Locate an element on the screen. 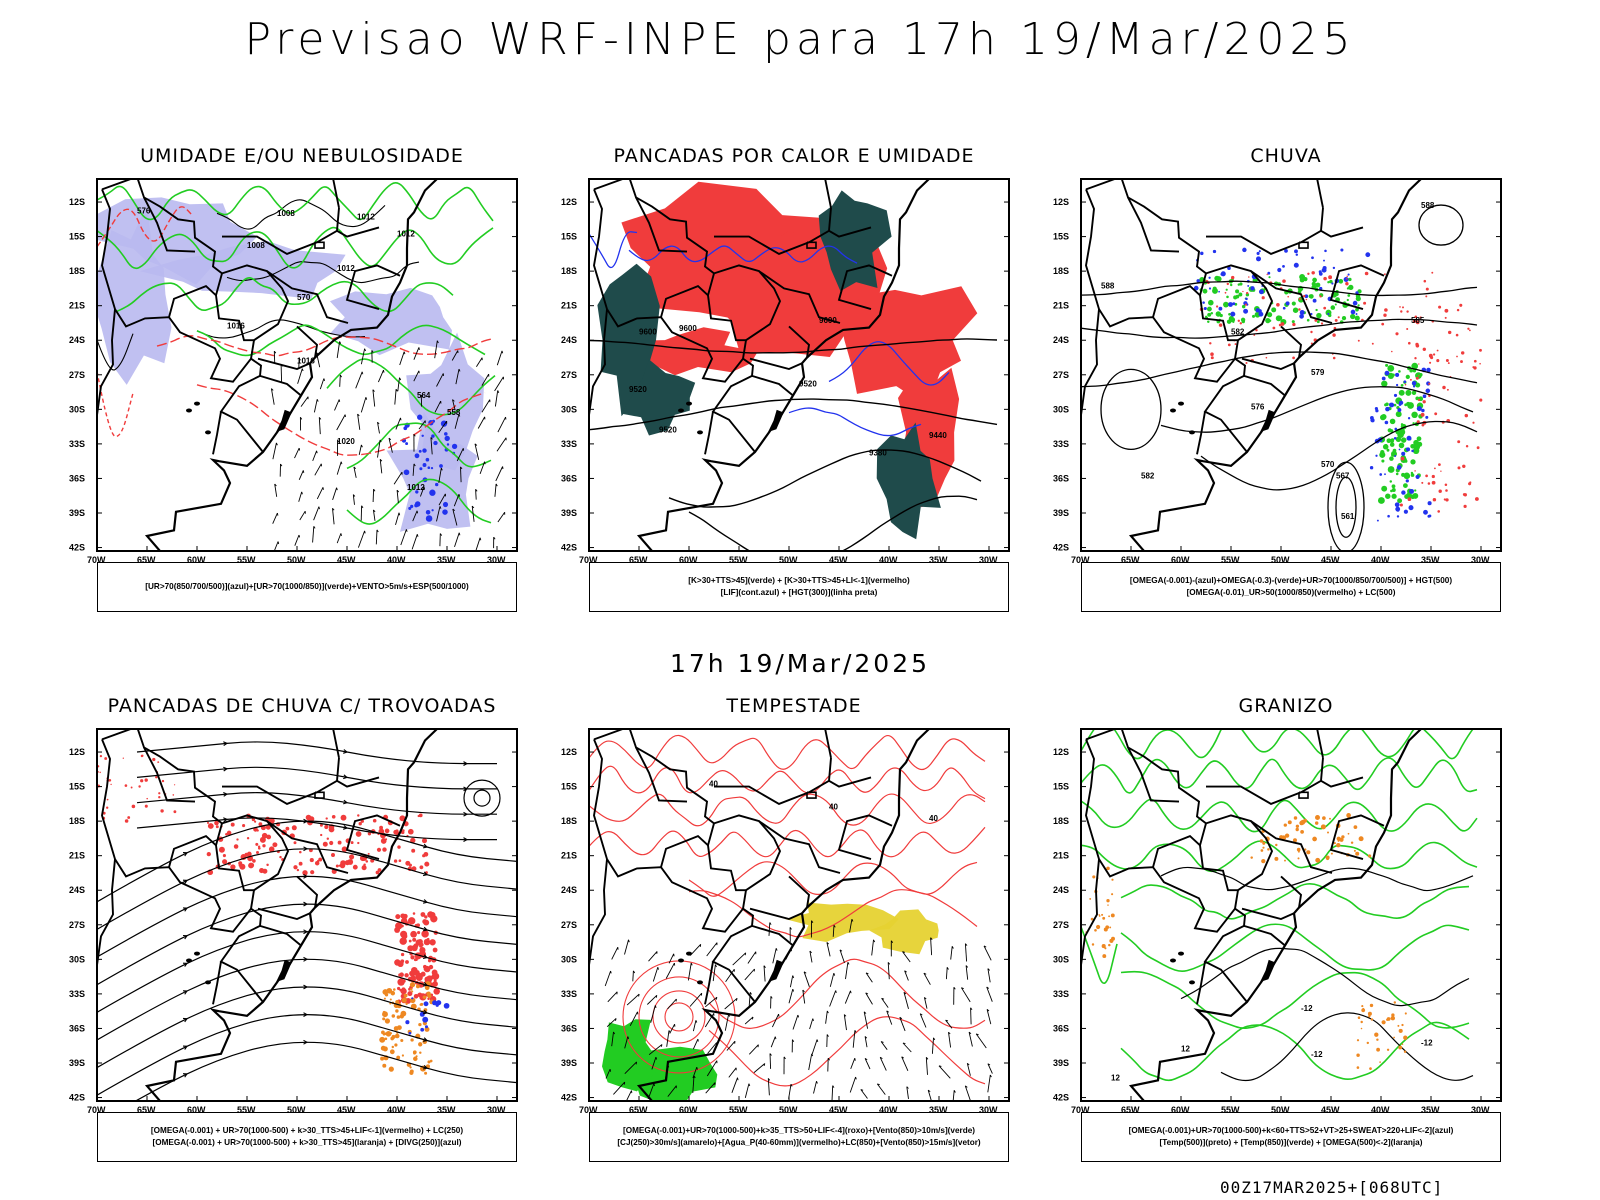 This screenshot has width=1600, height=1200. lon-tick-label: 65W is located at coordinates (638, 560).